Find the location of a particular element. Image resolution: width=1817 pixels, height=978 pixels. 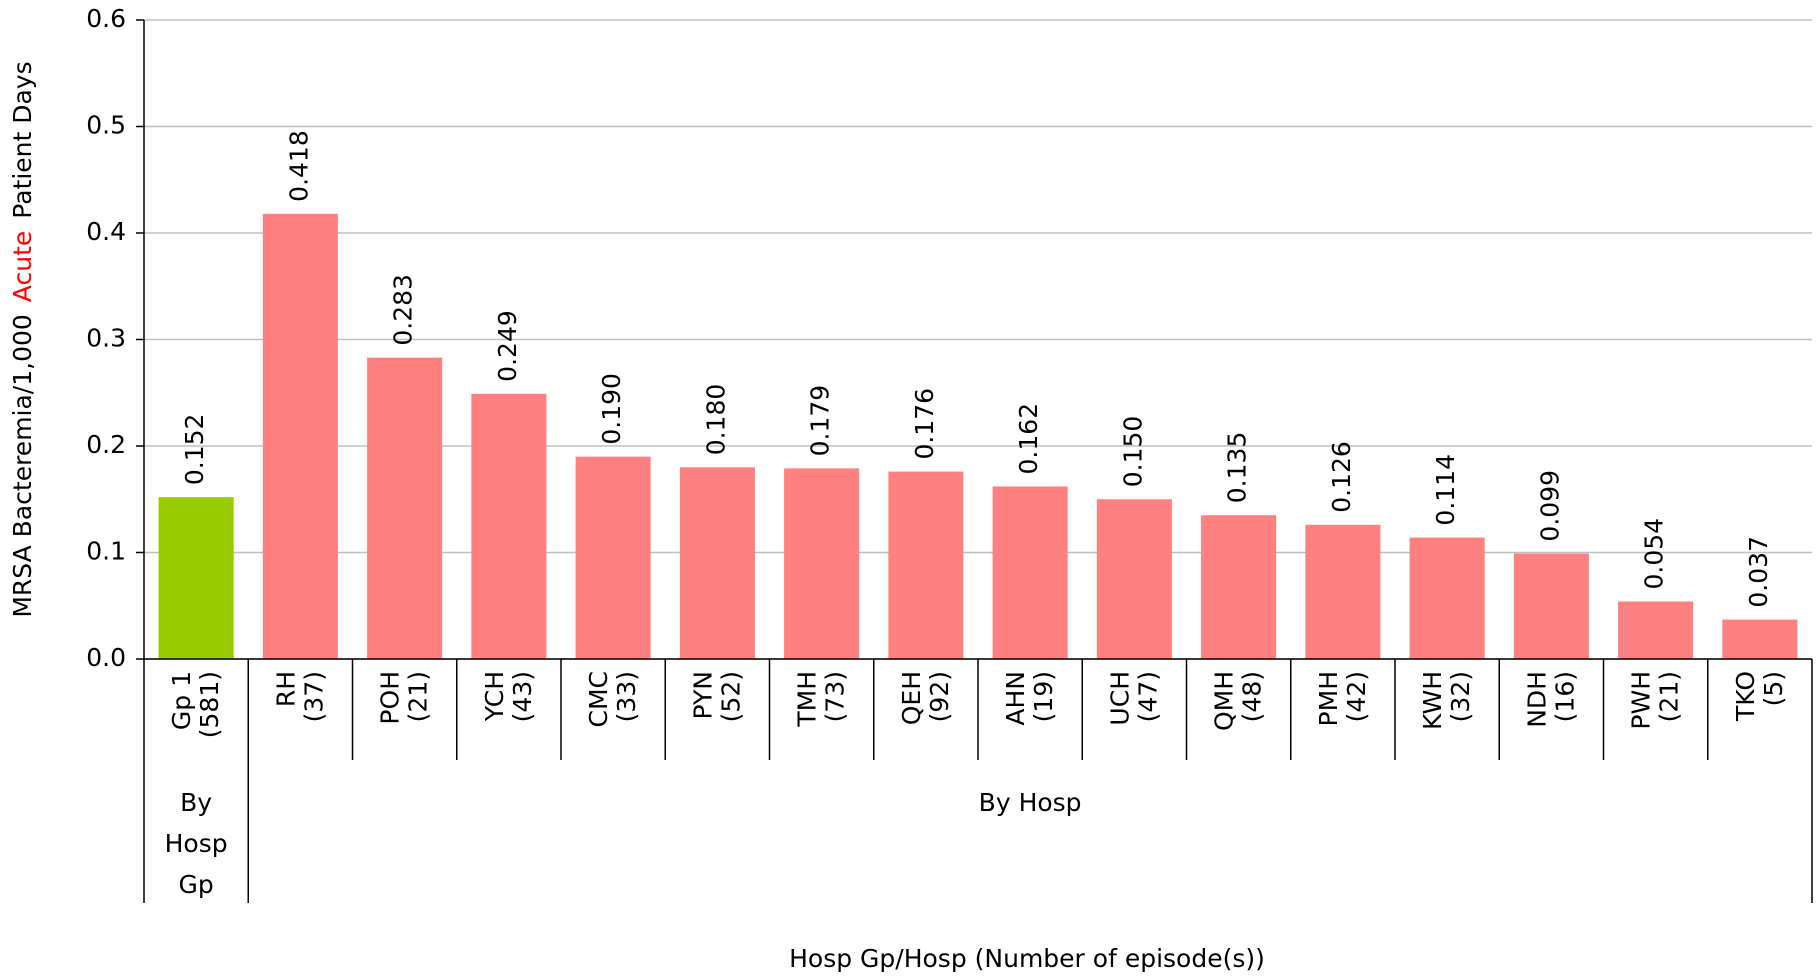

value-label: 0.114 is located at coordinates (1445, 490).